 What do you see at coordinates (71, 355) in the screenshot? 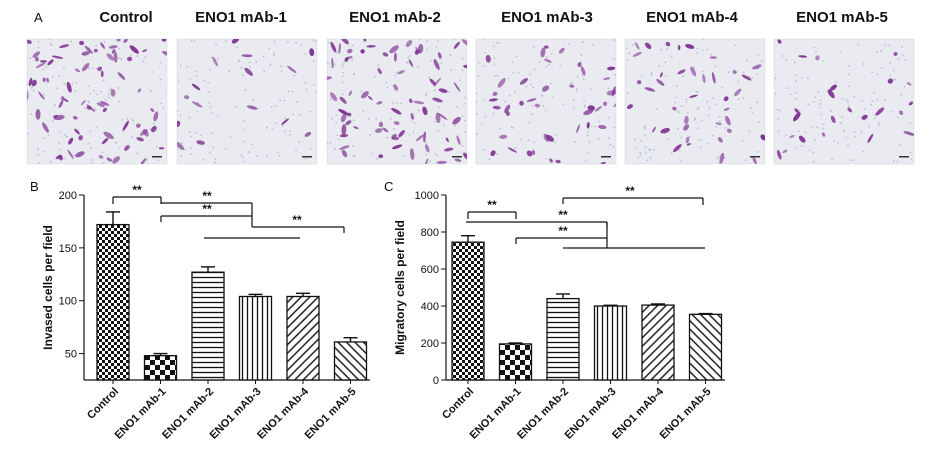
I see `y-tick-label: 50` at bounding box center [71, 355].